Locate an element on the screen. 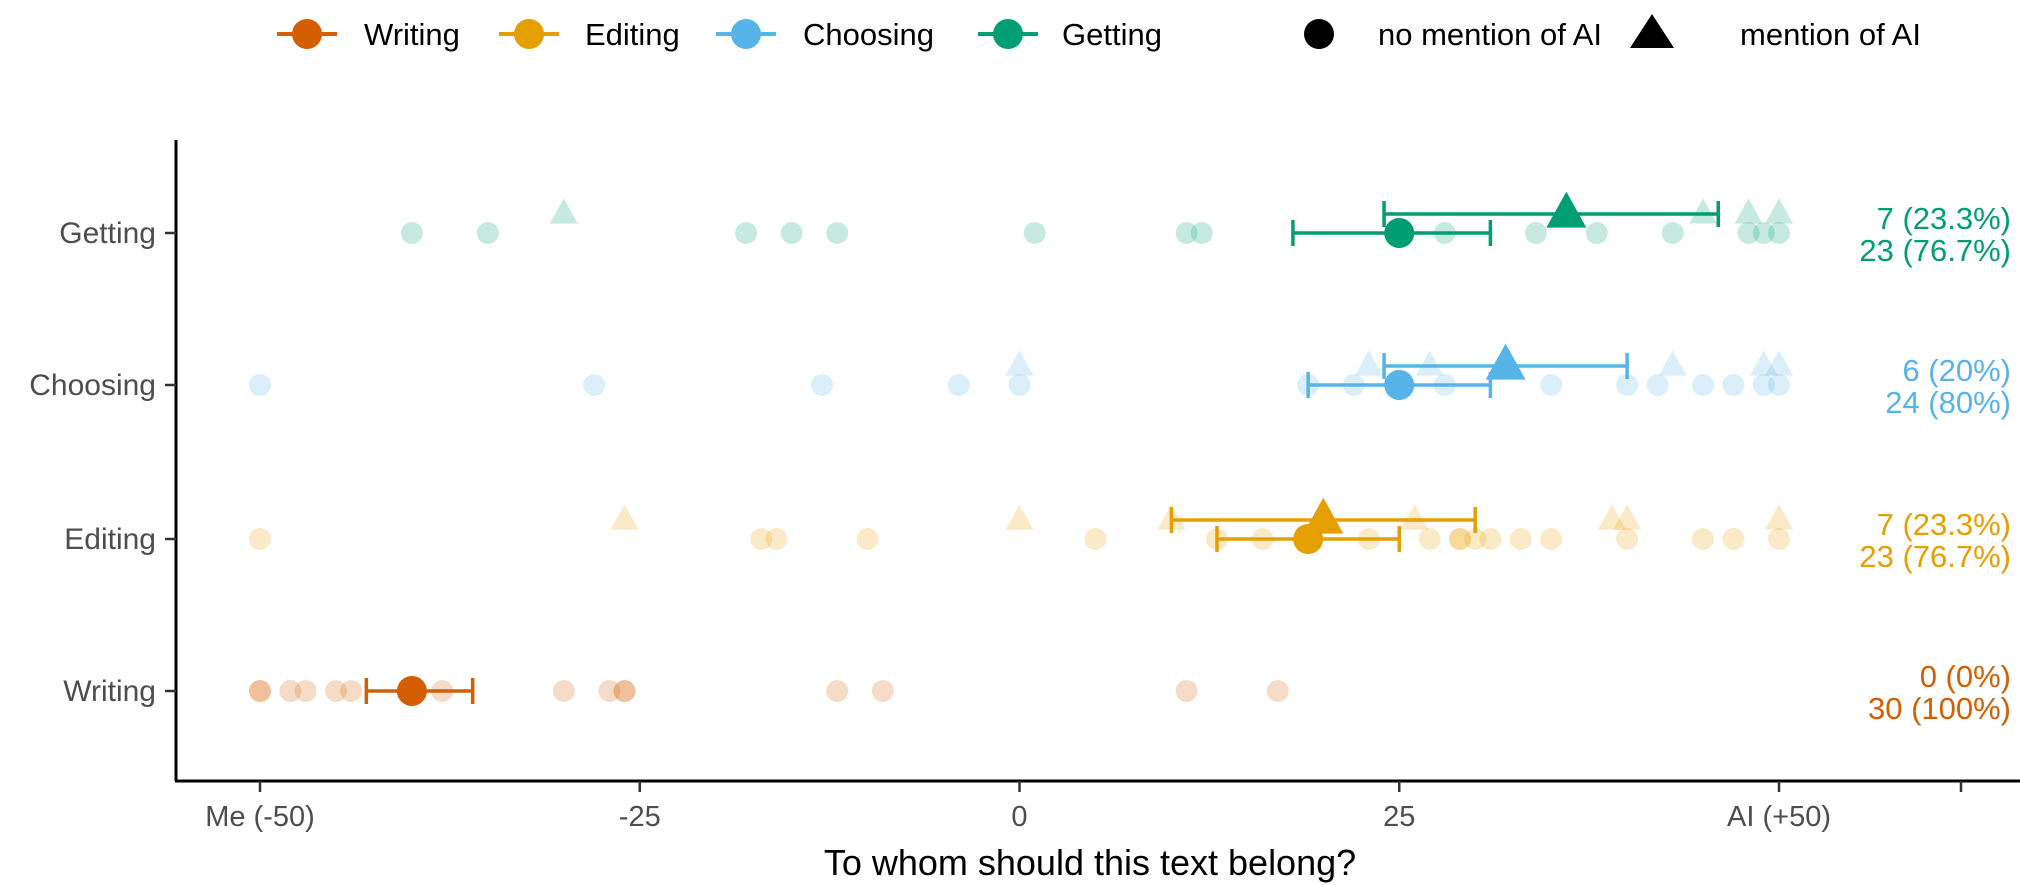  legend-choosing-marker is located at coordinates (746, 34).